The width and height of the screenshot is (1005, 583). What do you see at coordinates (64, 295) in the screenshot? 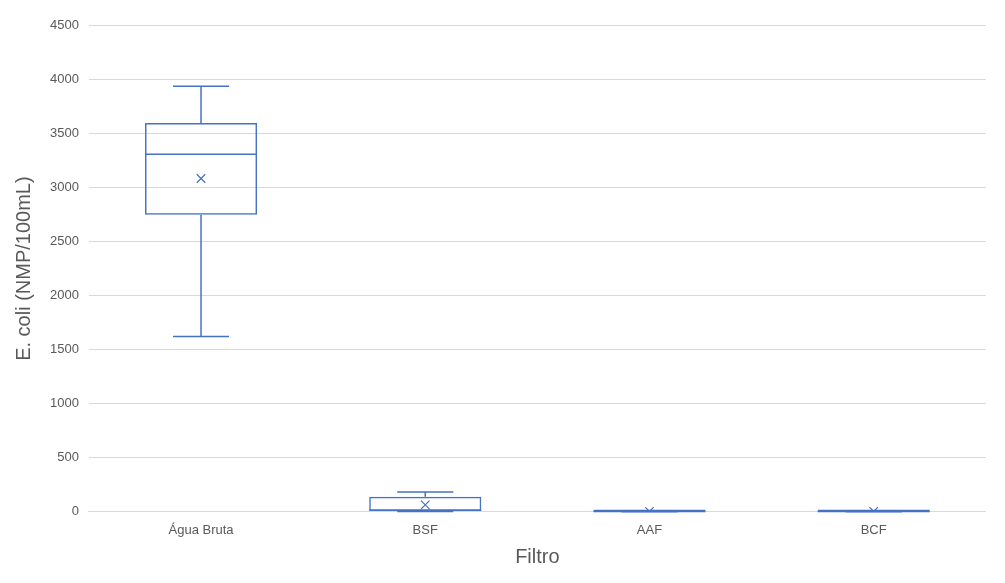
I see `y-tick-label: 2000` at bounding box center [64, 295].